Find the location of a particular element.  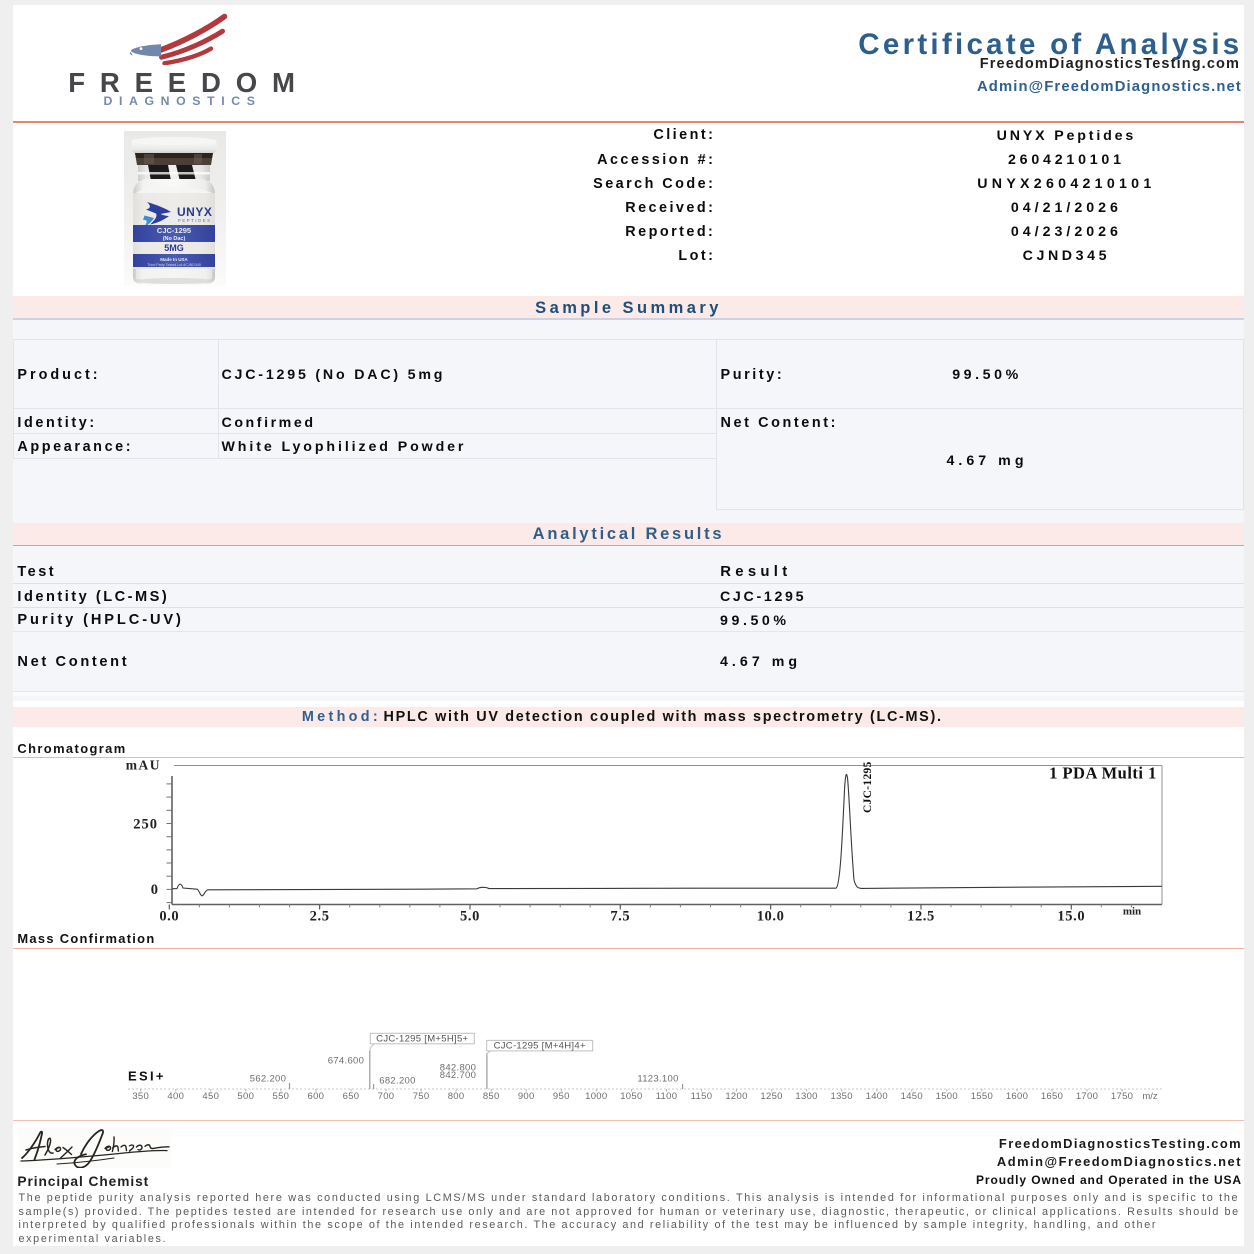

svg-text: 0.0 is located at coordinates (169, 917).